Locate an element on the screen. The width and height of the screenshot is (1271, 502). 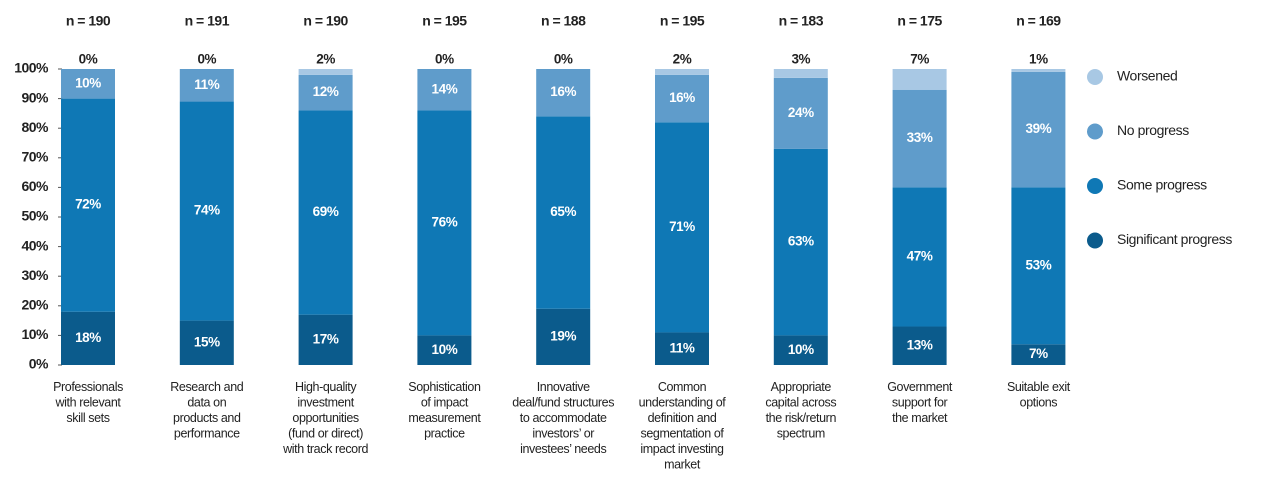
value-label: 3% is located at coordinates (800, 59).